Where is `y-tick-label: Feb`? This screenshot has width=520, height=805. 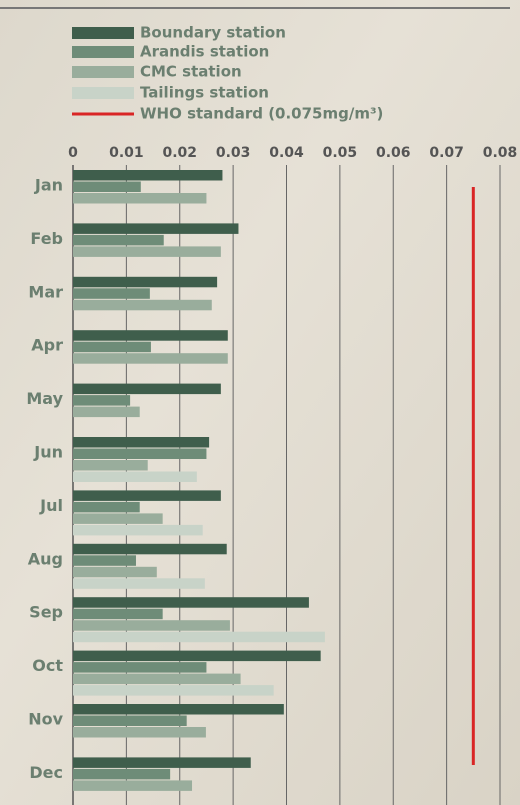
y-tick-label: Feb is located at coordinates (46, 238).